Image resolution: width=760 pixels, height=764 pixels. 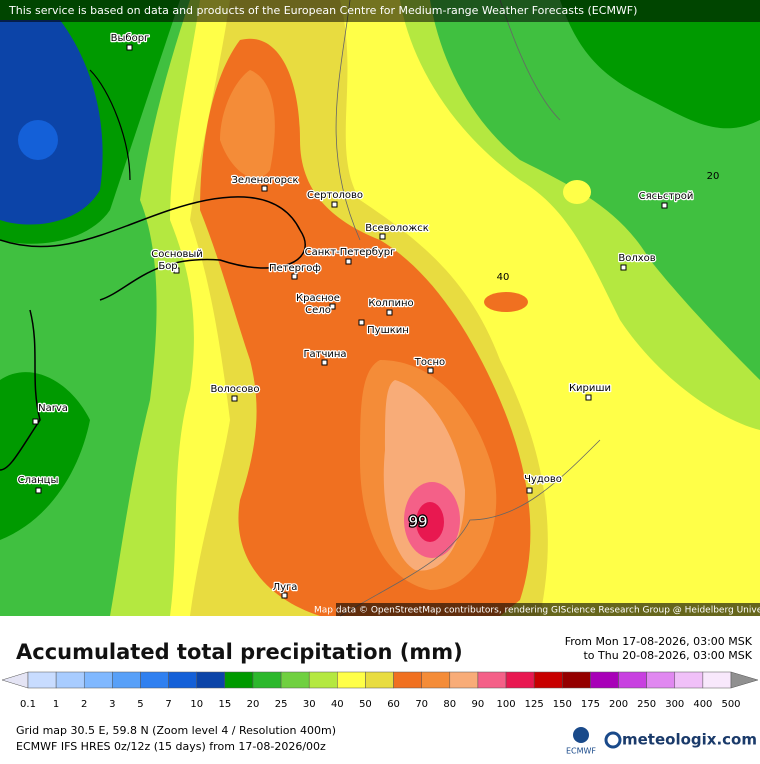 What do you see at coordinates (281, 704) in the screenshot?
I see `colorbar-tick-label: 25` at bounding box center [281, 704].